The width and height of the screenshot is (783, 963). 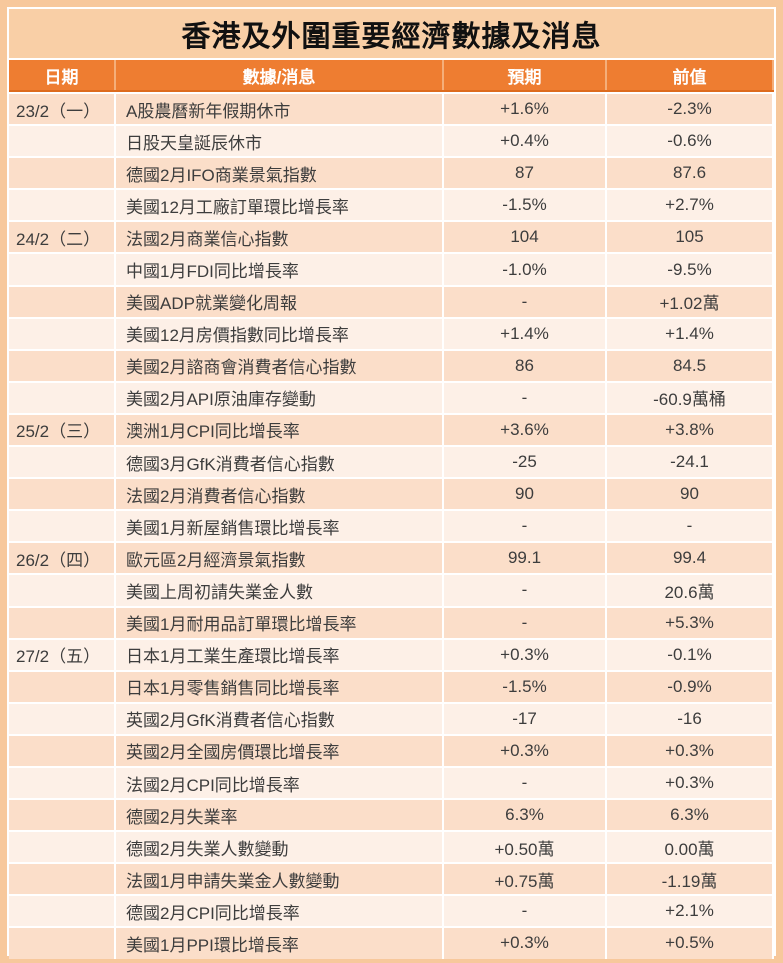 What do you see at coordinates (689, 333) in the screenshot?
I see `previous-cell: +1.4%` at bounding box center [689, 333].